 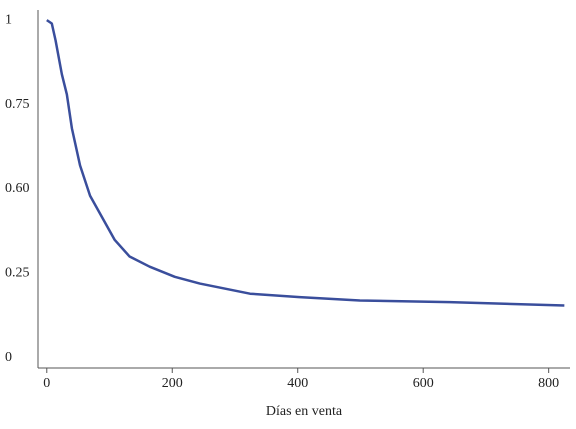 What do you see at coordinates (304, 411) in the screenshot?
I see `x-axis-label: Días en venta` at bounding box center [304, 411].